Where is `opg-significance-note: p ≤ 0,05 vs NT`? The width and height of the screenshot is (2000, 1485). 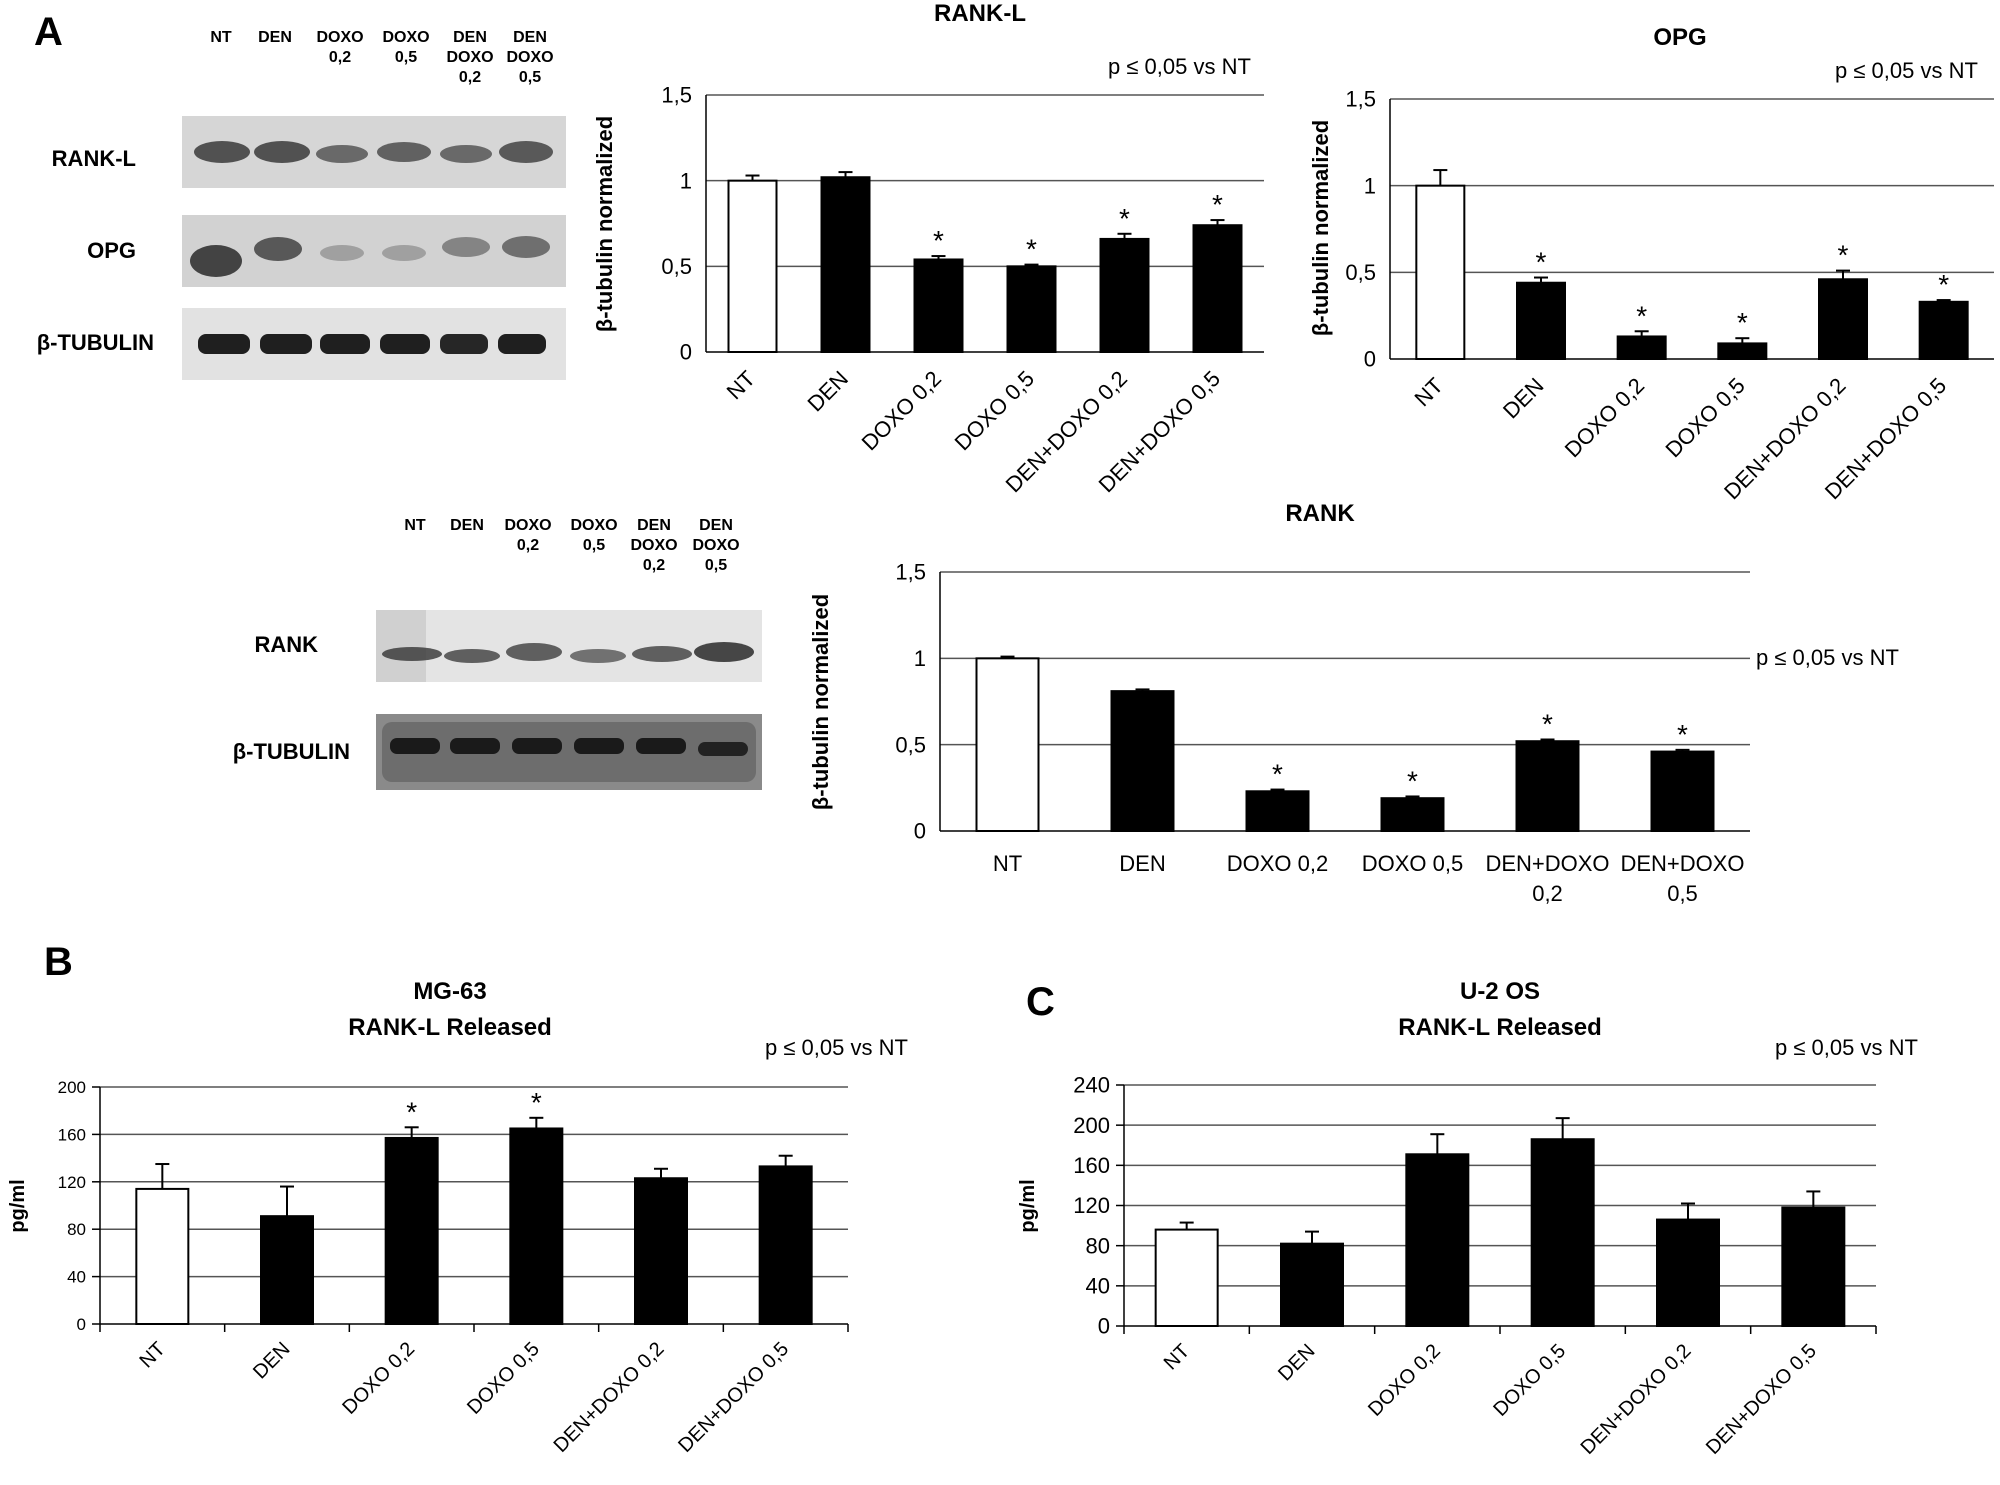
opg-significance-note: p ≤ 0,05 vs NT is located at coordinates (1906, 70).